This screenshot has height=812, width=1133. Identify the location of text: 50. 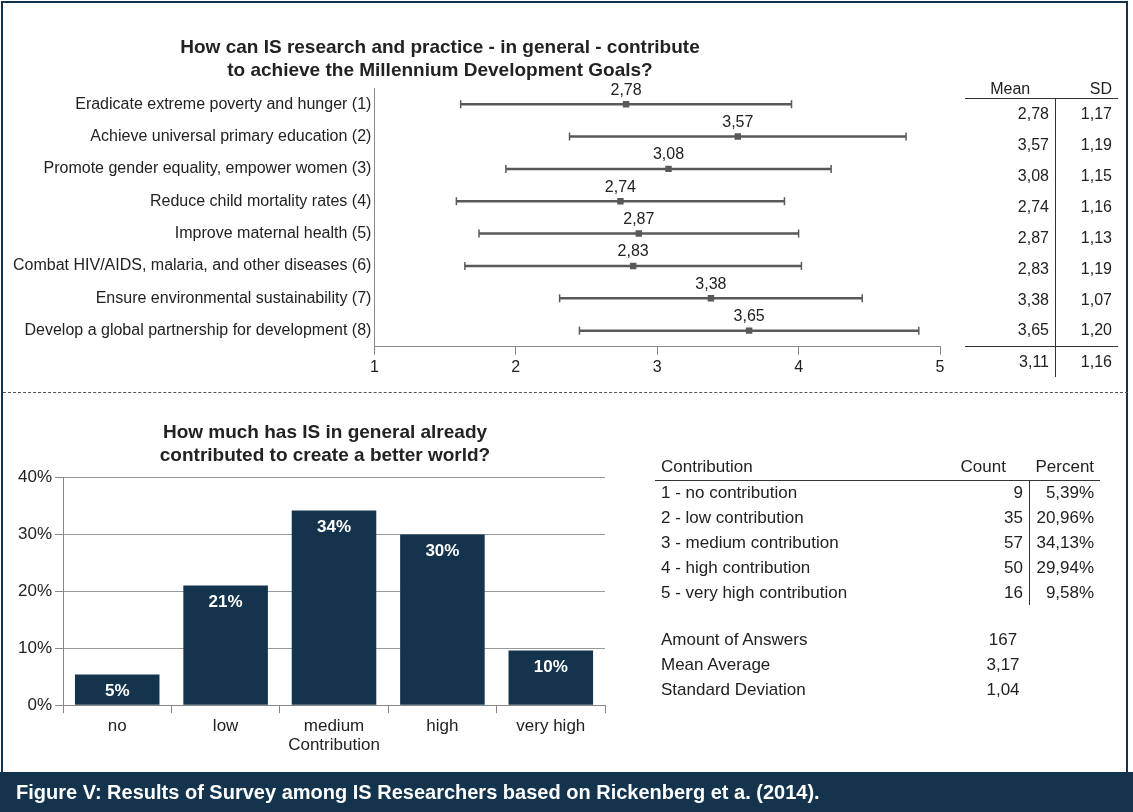
(983, 567).